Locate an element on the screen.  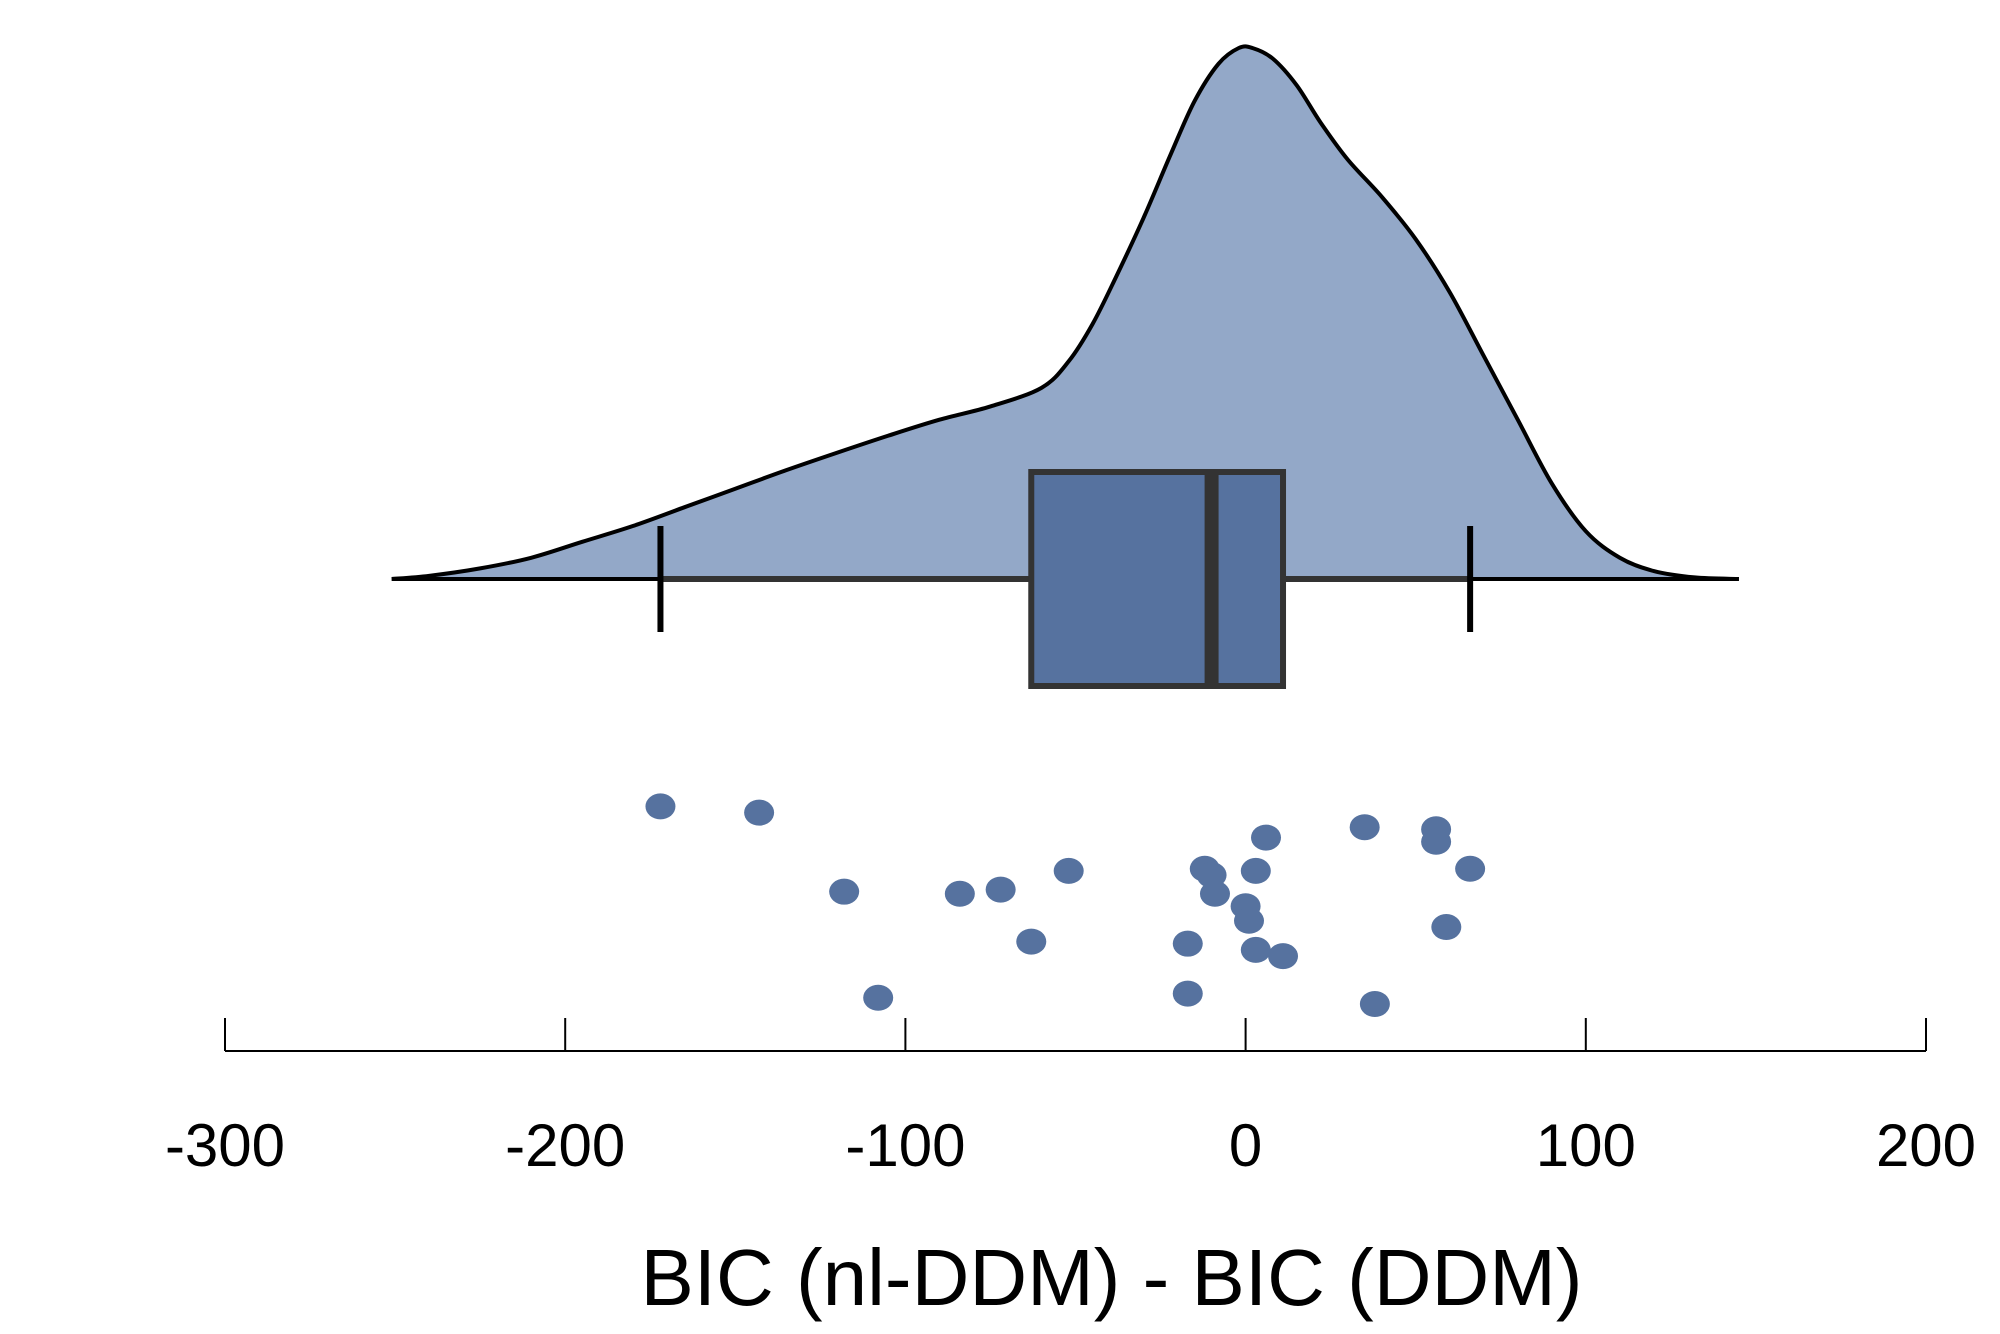
x-tick-label: -300 is located at coordinates (225, 1145).